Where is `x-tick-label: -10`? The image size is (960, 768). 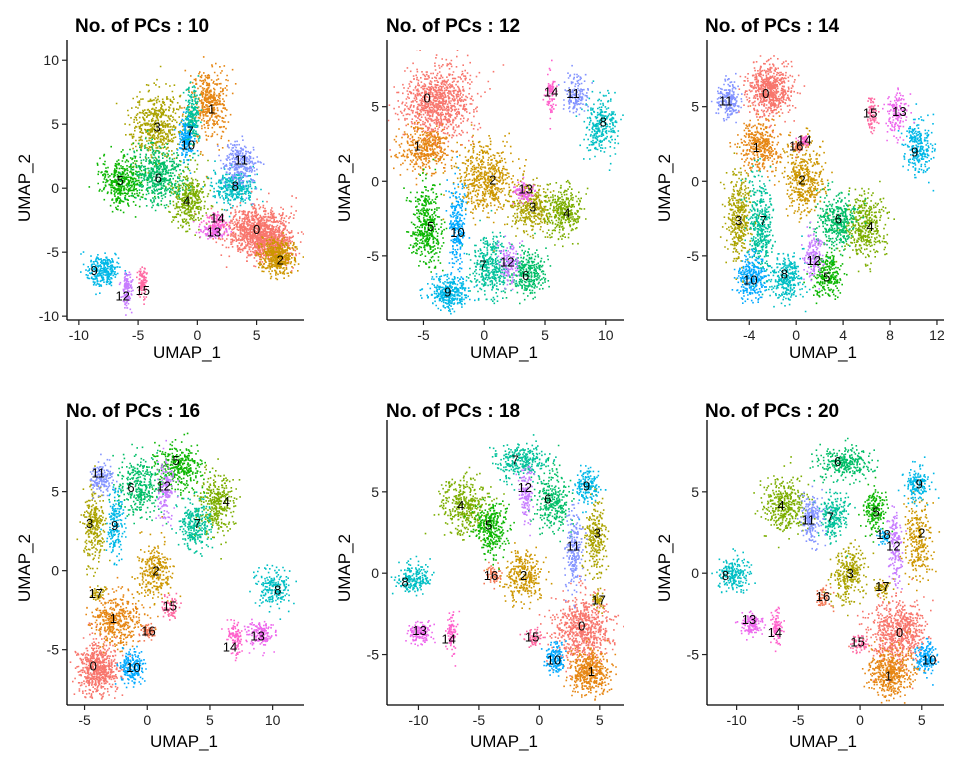 x-tick-label: -10 is located at coordinates (418, 720).